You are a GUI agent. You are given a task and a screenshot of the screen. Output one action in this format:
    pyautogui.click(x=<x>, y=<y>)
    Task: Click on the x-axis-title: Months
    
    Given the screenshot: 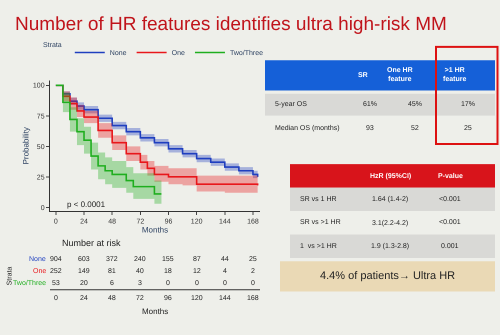 What is the action you would take?
    pyautogui.click(x=155, y=230)
    